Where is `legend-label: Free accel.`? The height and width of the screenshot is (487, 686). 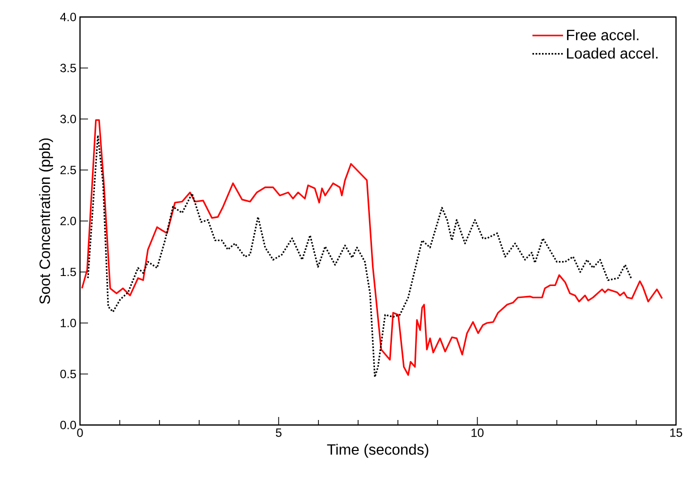
legend-label: Free accel. is located at coordinates (602, 34).